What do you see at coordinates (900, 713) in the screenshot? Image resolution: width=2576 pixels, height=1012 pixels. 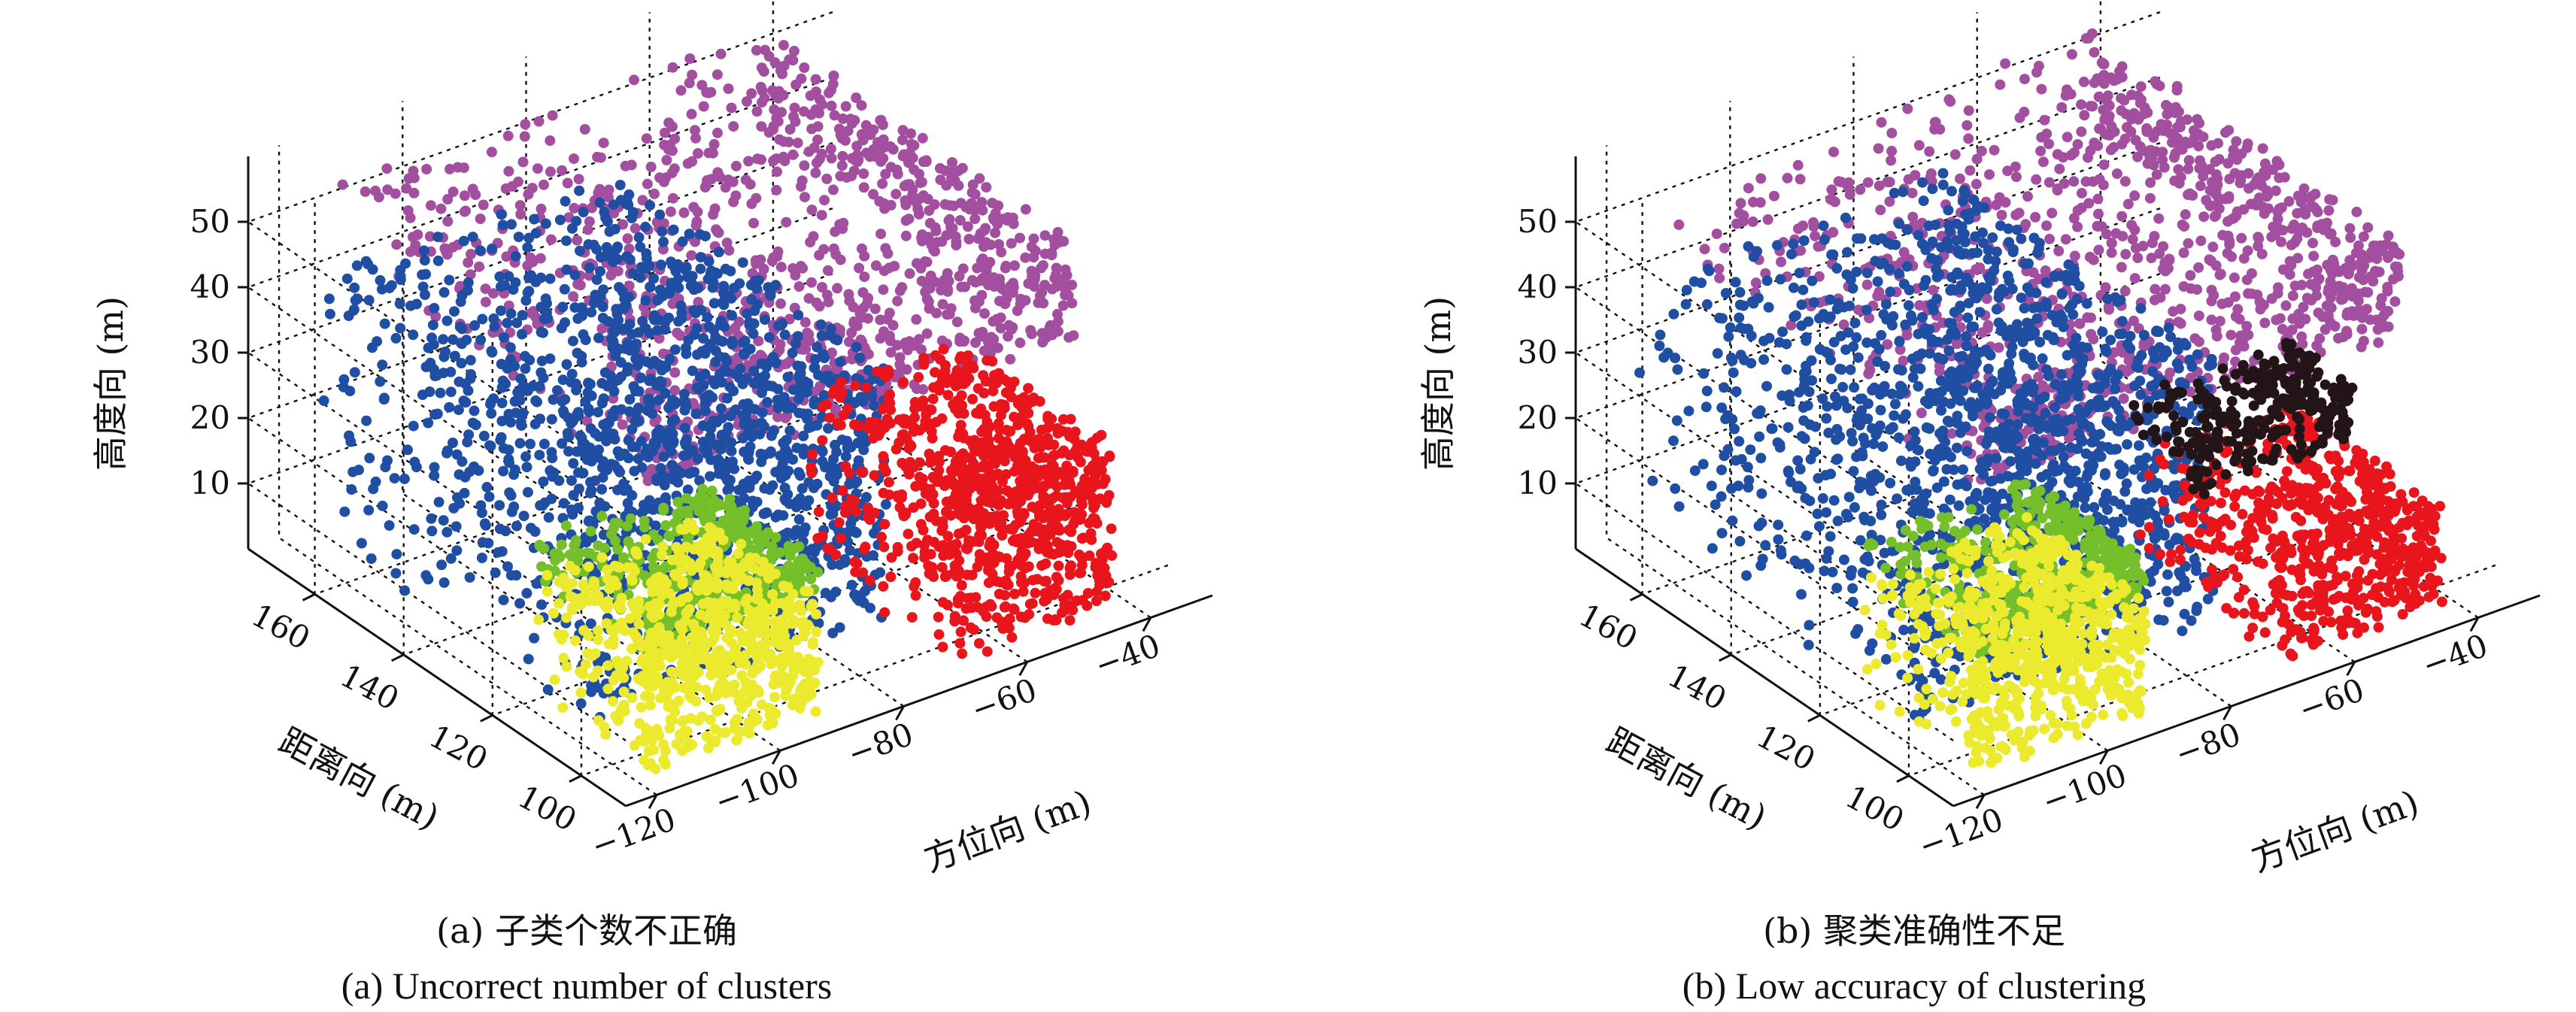 I see `x-tick` at bounding box center [900, 713].